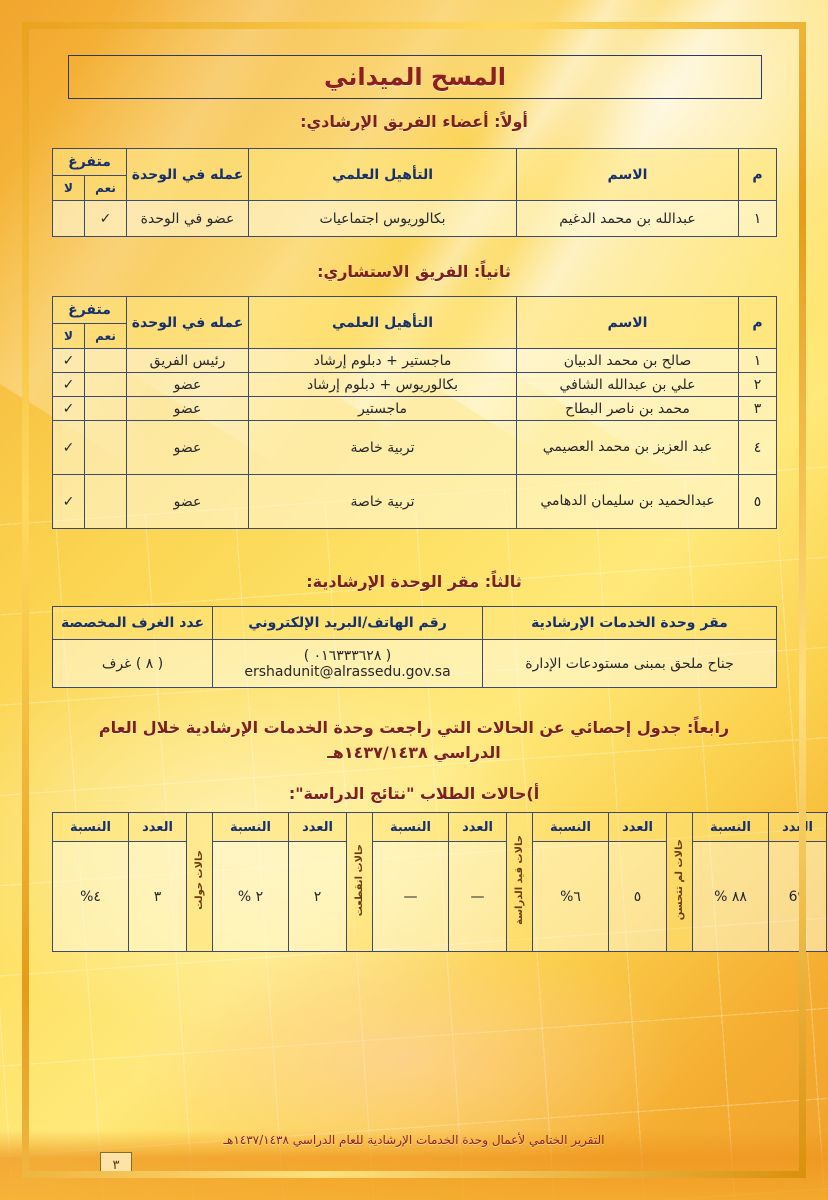 The width and height of the screenshot is (828, 1200). I want to click on table-row: ٣ محمد بن ناصر البطاح ماجستير عضو ✓, so click(414, 408).